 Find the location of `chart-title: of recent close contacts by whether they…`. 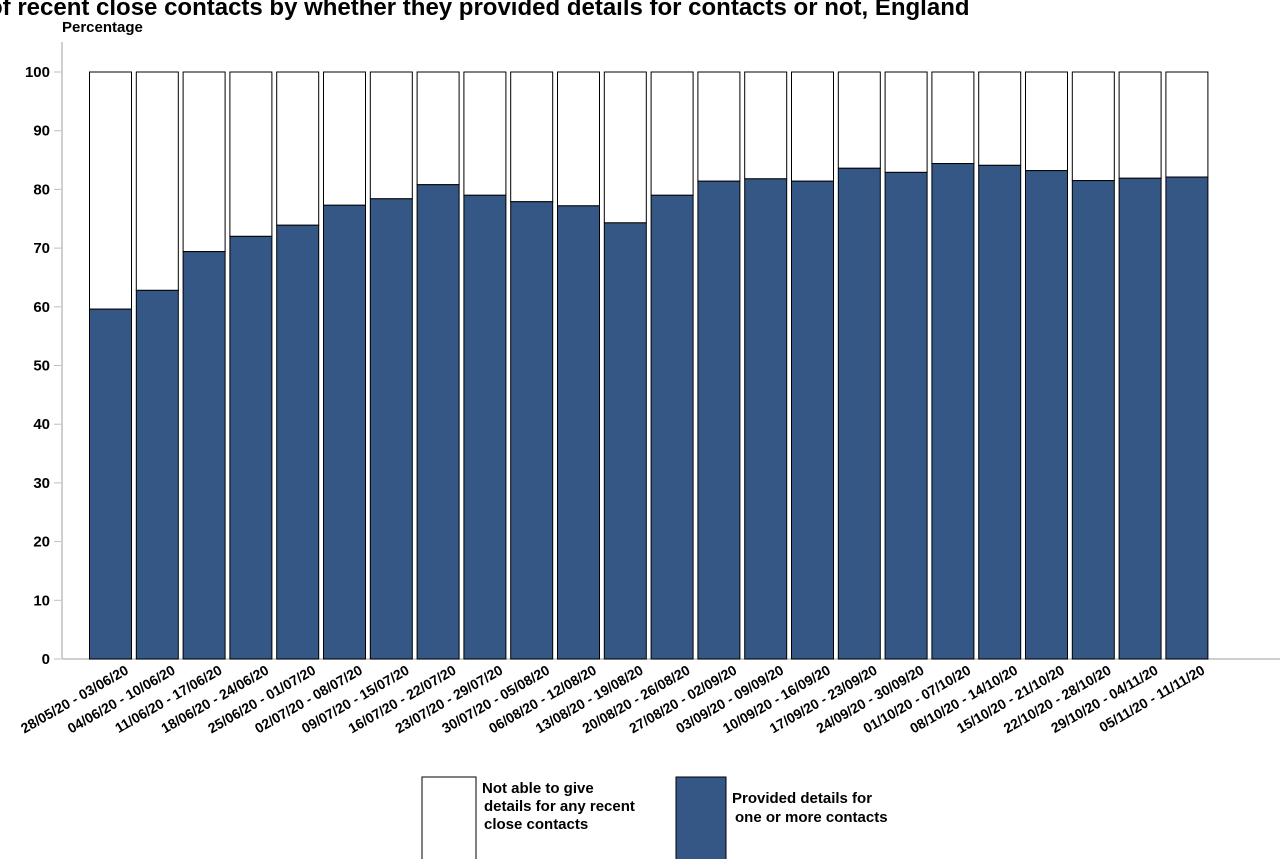

chart-title: of recent close contacts by whether they… is located at coordinates (485, 10).